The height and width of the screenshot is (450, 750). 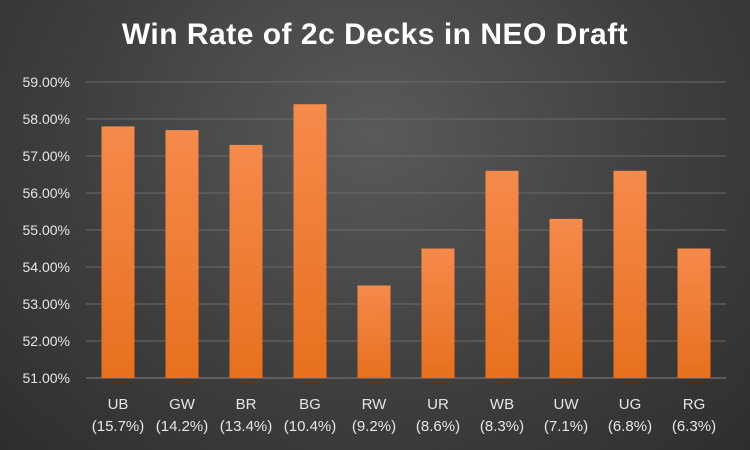 What do you see at coordinates (438, 404) in the screenshot?
I see `x-category-label: UR` at bounding box center [438, 404].